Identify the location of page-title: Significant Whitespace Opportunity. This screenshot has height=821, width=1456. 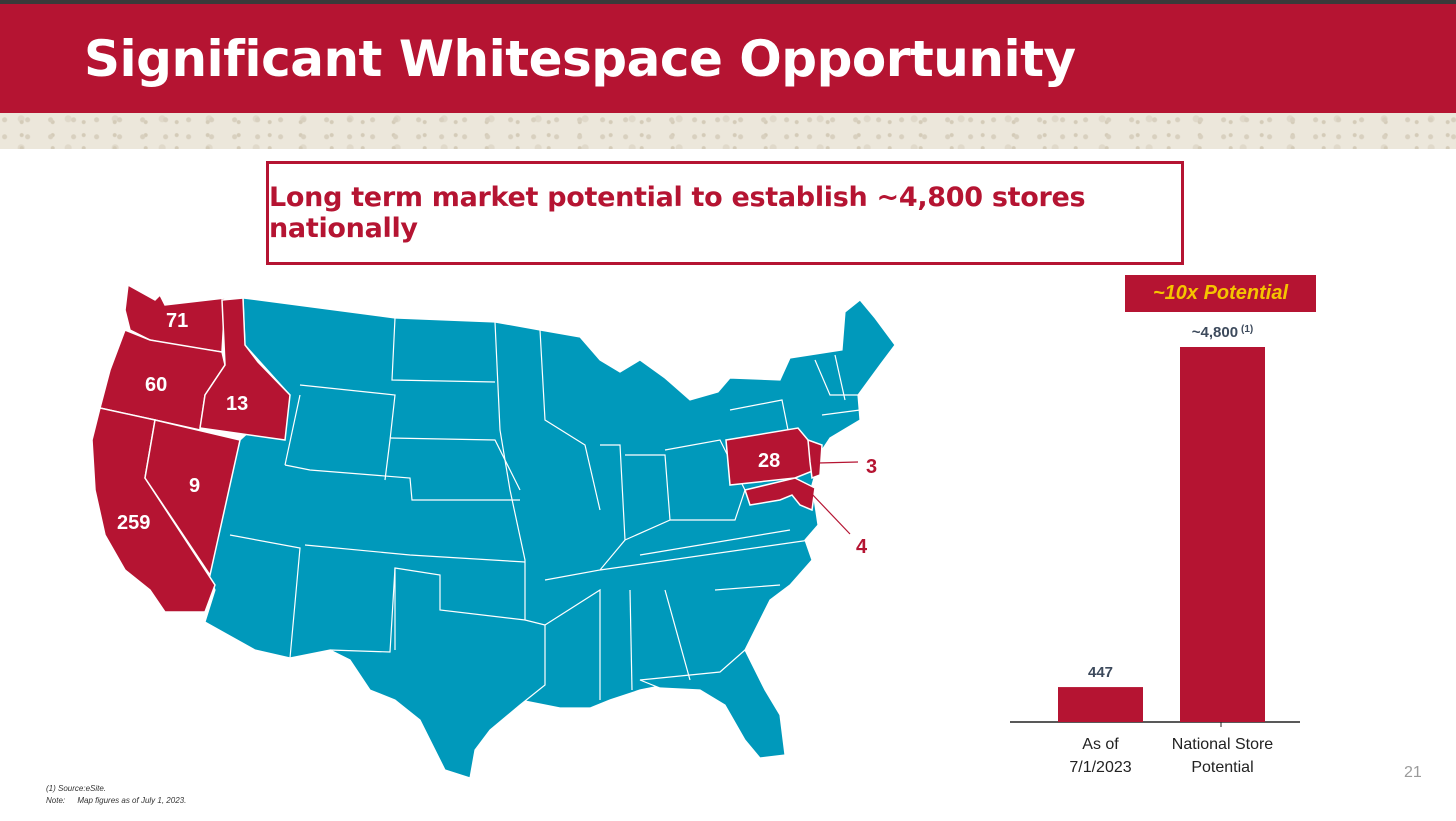
(580, 59).